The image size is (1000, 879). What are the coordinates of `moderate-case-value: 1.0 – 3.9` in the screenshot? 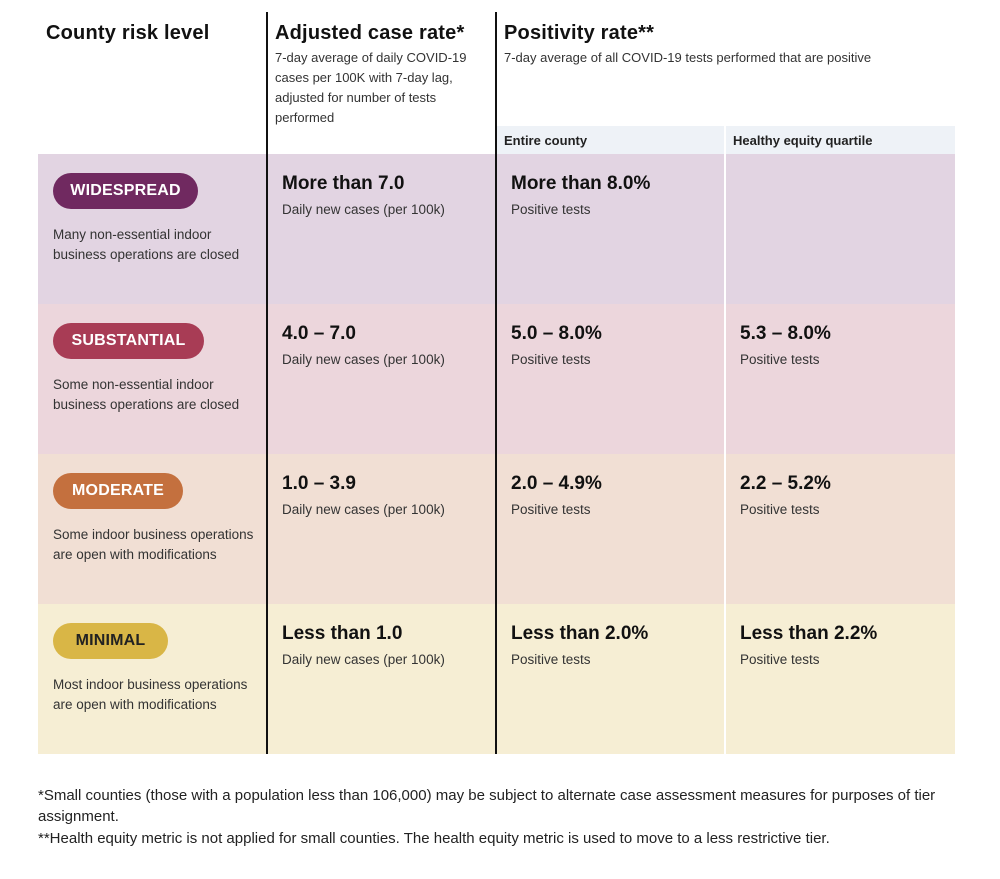 It's located at (319, 483).